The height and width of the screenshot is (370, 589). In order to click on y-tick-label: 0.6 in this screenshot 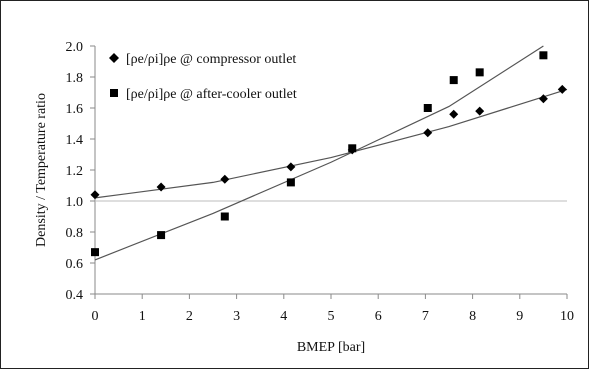, I will do `click(75, 264)`.